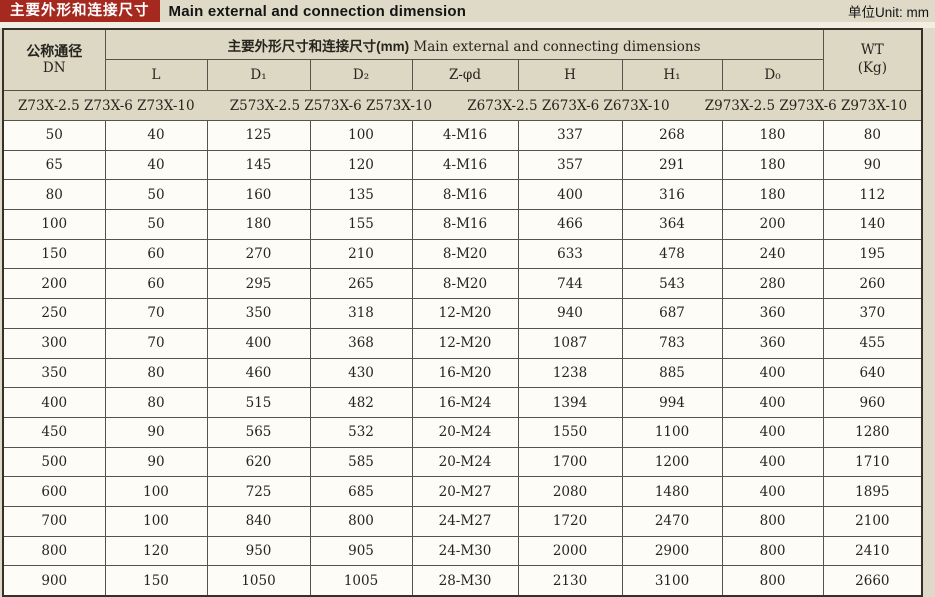 The height and width of the screenshot is (597, 935). Describe the element at coordinates (258, 195) in the screenshot. I see `table-cell: 160` at that location.